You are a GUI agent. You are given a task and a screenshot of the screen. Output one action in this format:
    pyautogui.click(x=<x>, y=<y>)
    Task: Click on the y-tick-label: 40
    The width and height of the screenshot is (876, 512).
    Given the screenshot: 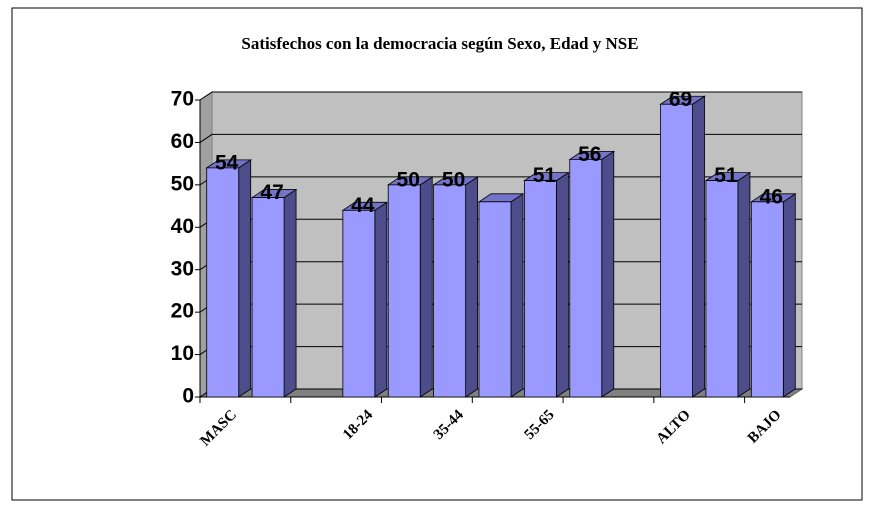 What is the action you would take?
    pyautogui.click(x=182, y=226)
    